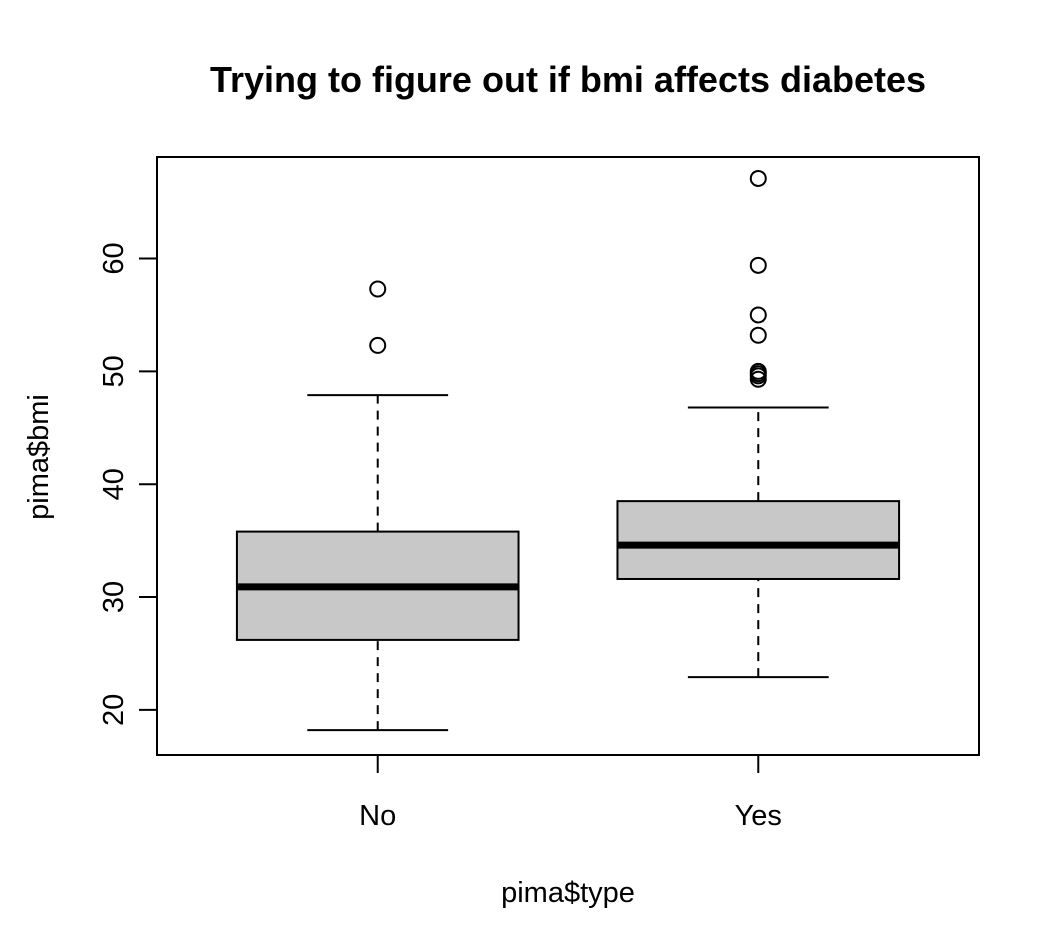  I want to click on y-tick-label: 60, so click(114, 258).